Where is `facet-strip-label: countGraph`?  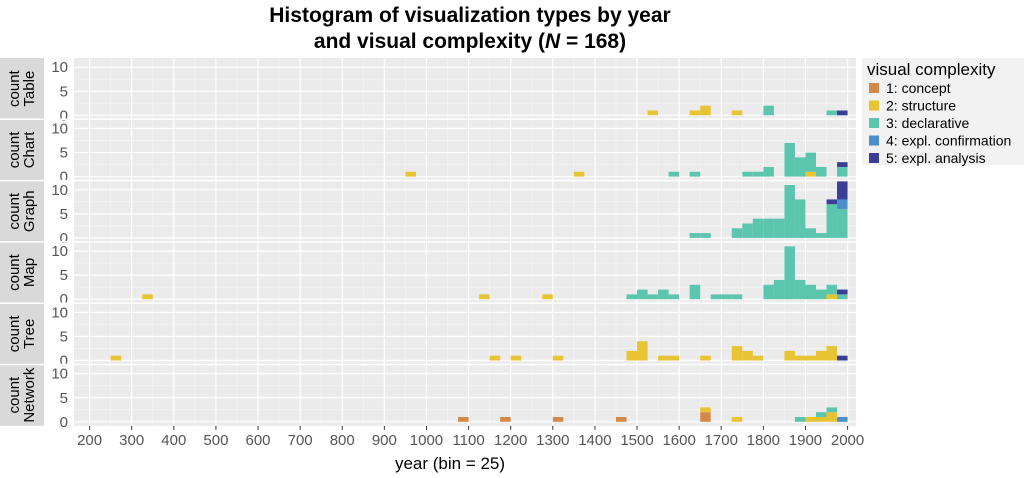 facet-strip-label: countGraph is located at coordinates (22, 211).